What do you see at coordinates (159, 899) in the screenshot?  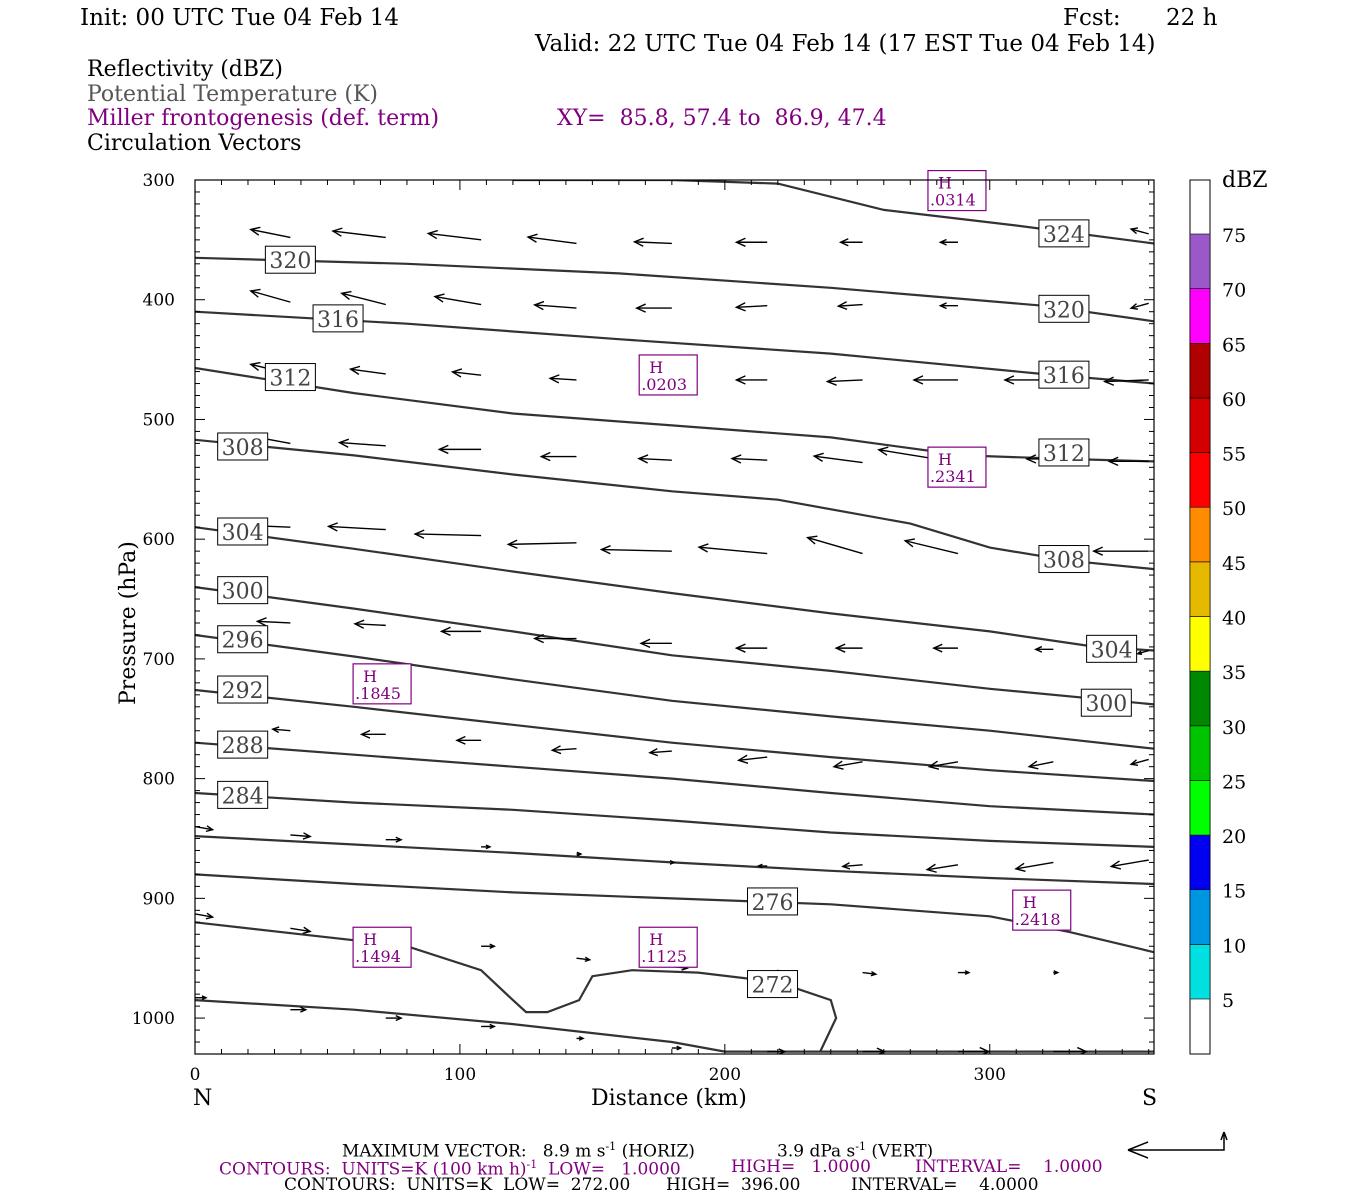 I see `y-tick-label: 900` at bounding box center [159, 899].